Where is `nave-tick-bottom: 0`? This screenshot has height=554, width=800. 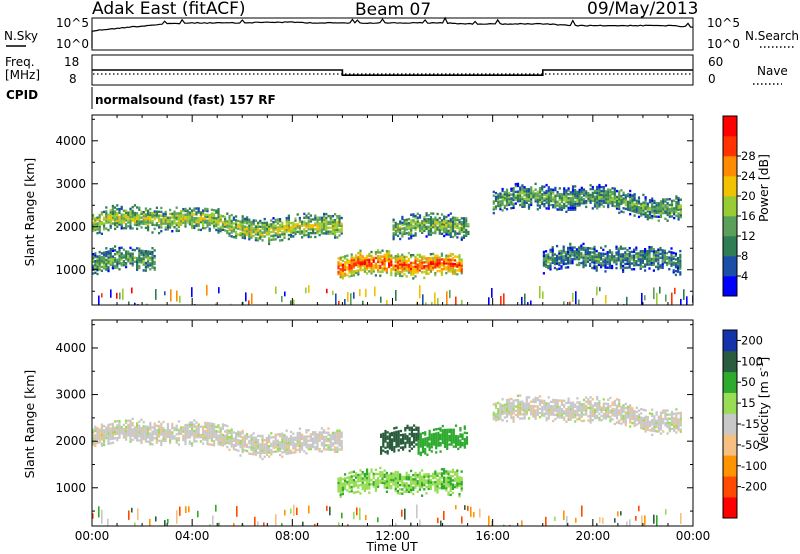
nave-tick-bottom: 0 is located at coordinates (712, 79).